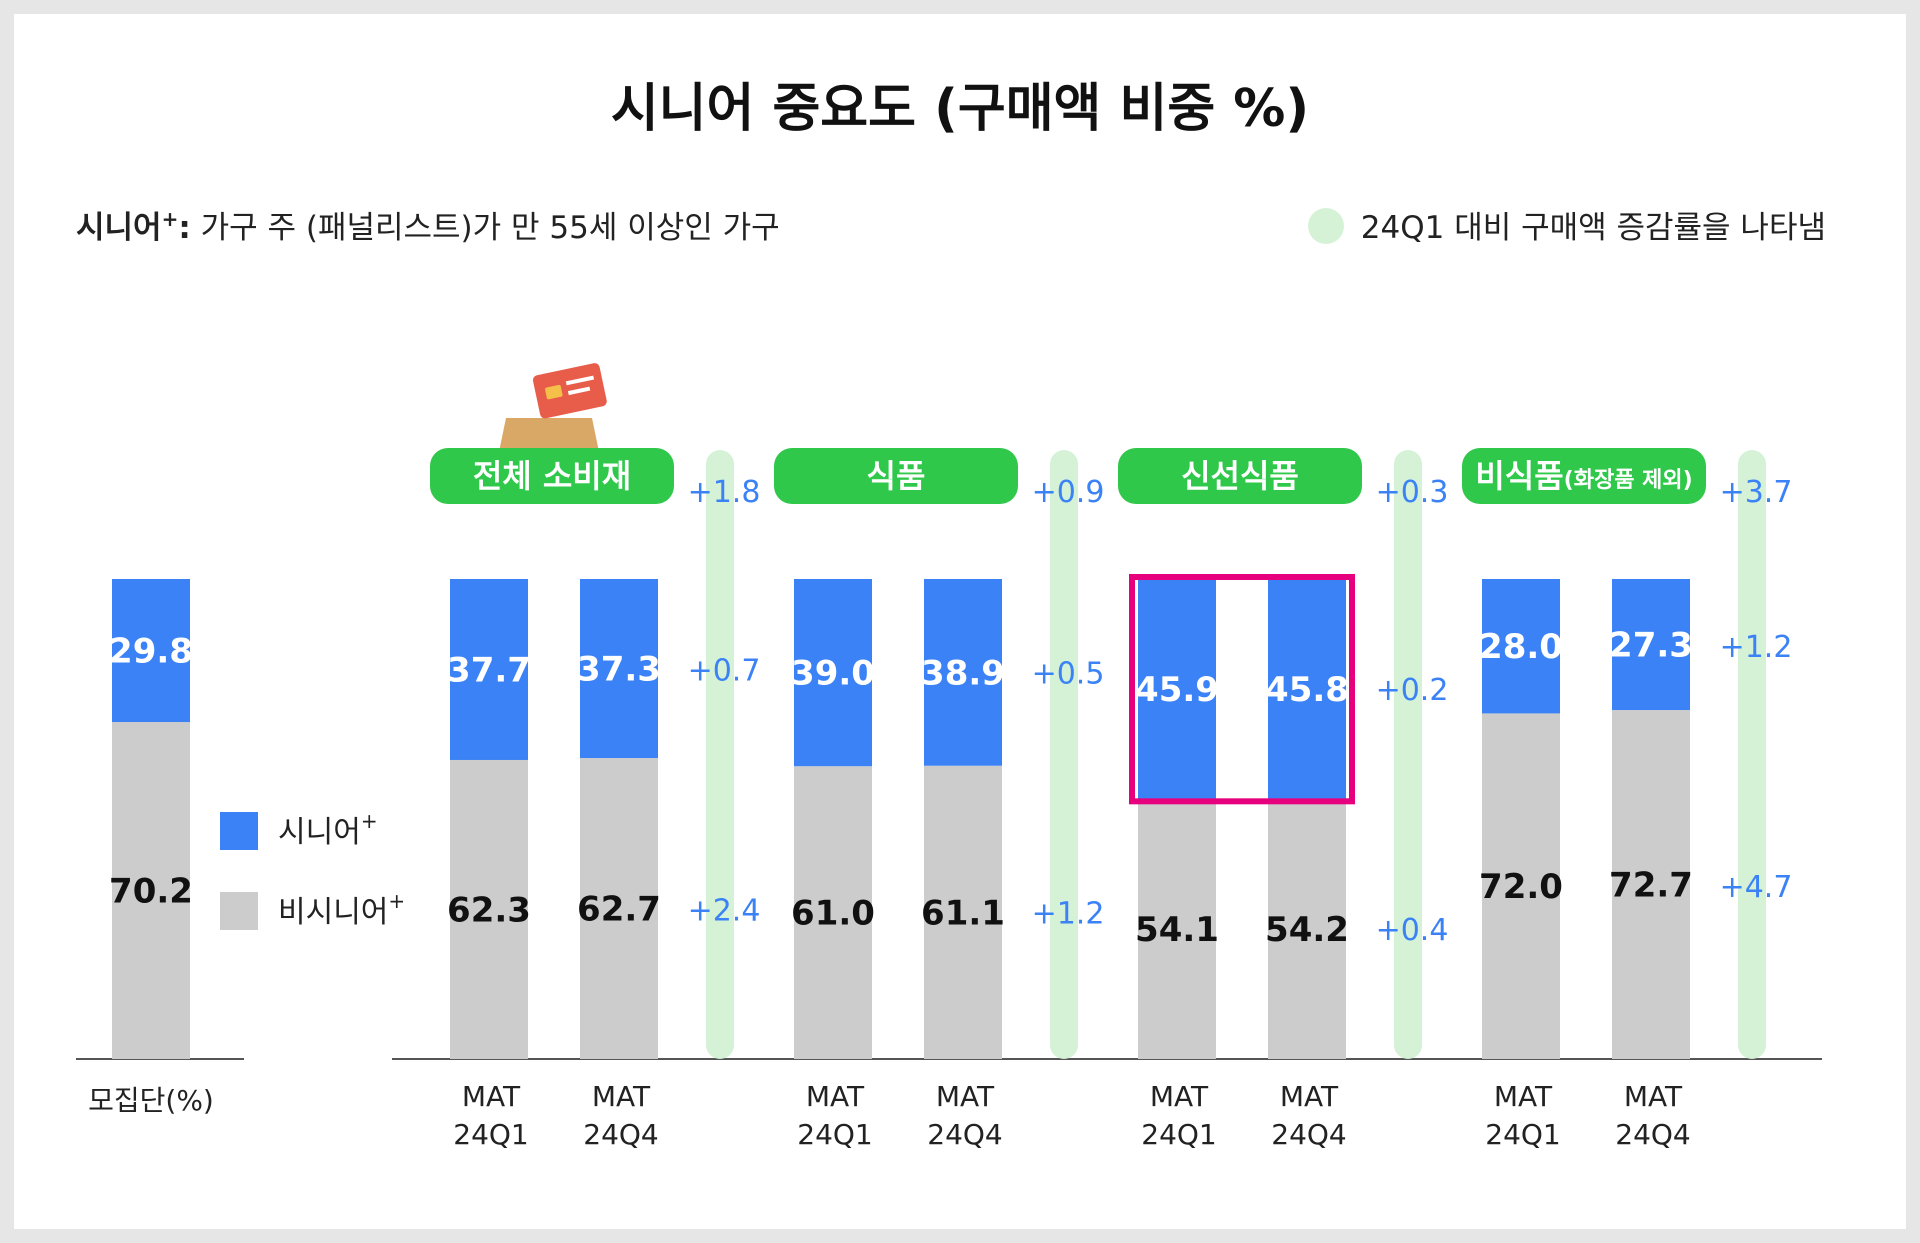  What do you see at coordinates (964, 1134) in the screenshot?
I see `group-2-bar-2-label-bottom: 24Q4` at bounding box center [964, 1134].